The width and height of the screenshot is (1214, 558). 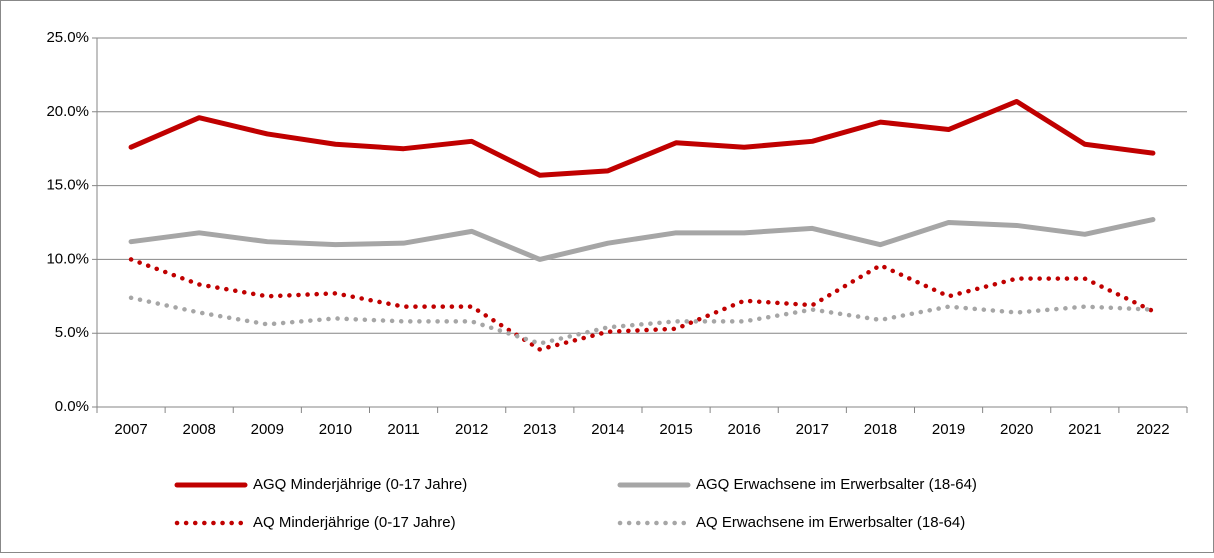 I want to click on x-tick-label: 2019, so click(x=948, y=429).